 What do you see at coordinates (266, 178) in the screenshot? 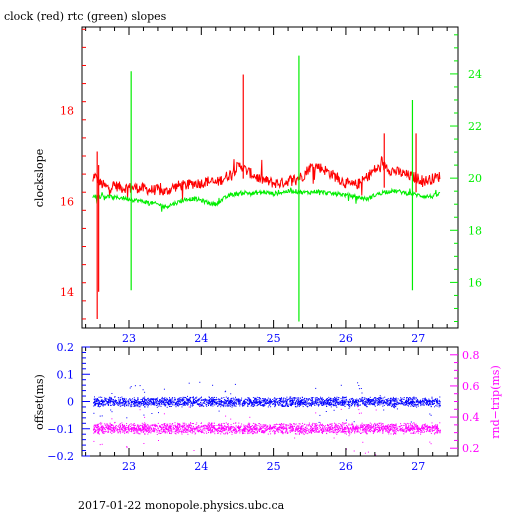
I see `clock-series-line` at bounding box center [266, 178].